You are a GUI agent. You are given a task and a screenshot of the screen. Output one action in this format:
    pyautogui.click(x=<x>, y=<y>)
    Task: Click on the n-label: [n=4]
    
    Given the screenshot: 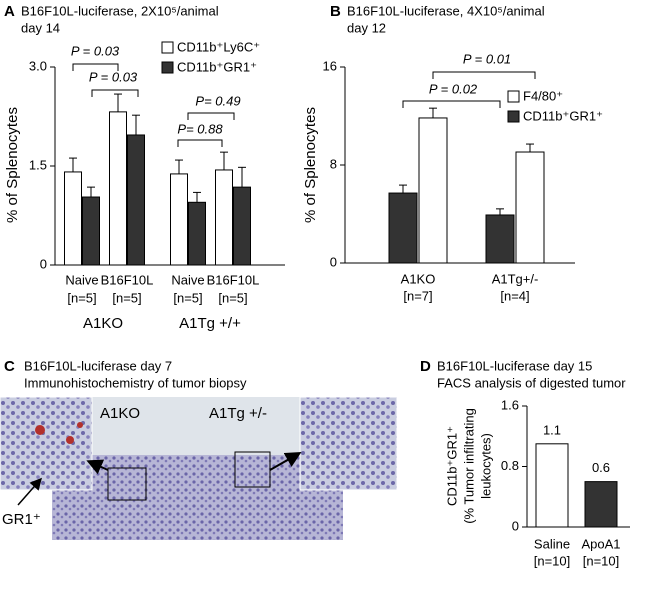 What is the action you would take?
    pyautogui.click(x=514, y=295)
    